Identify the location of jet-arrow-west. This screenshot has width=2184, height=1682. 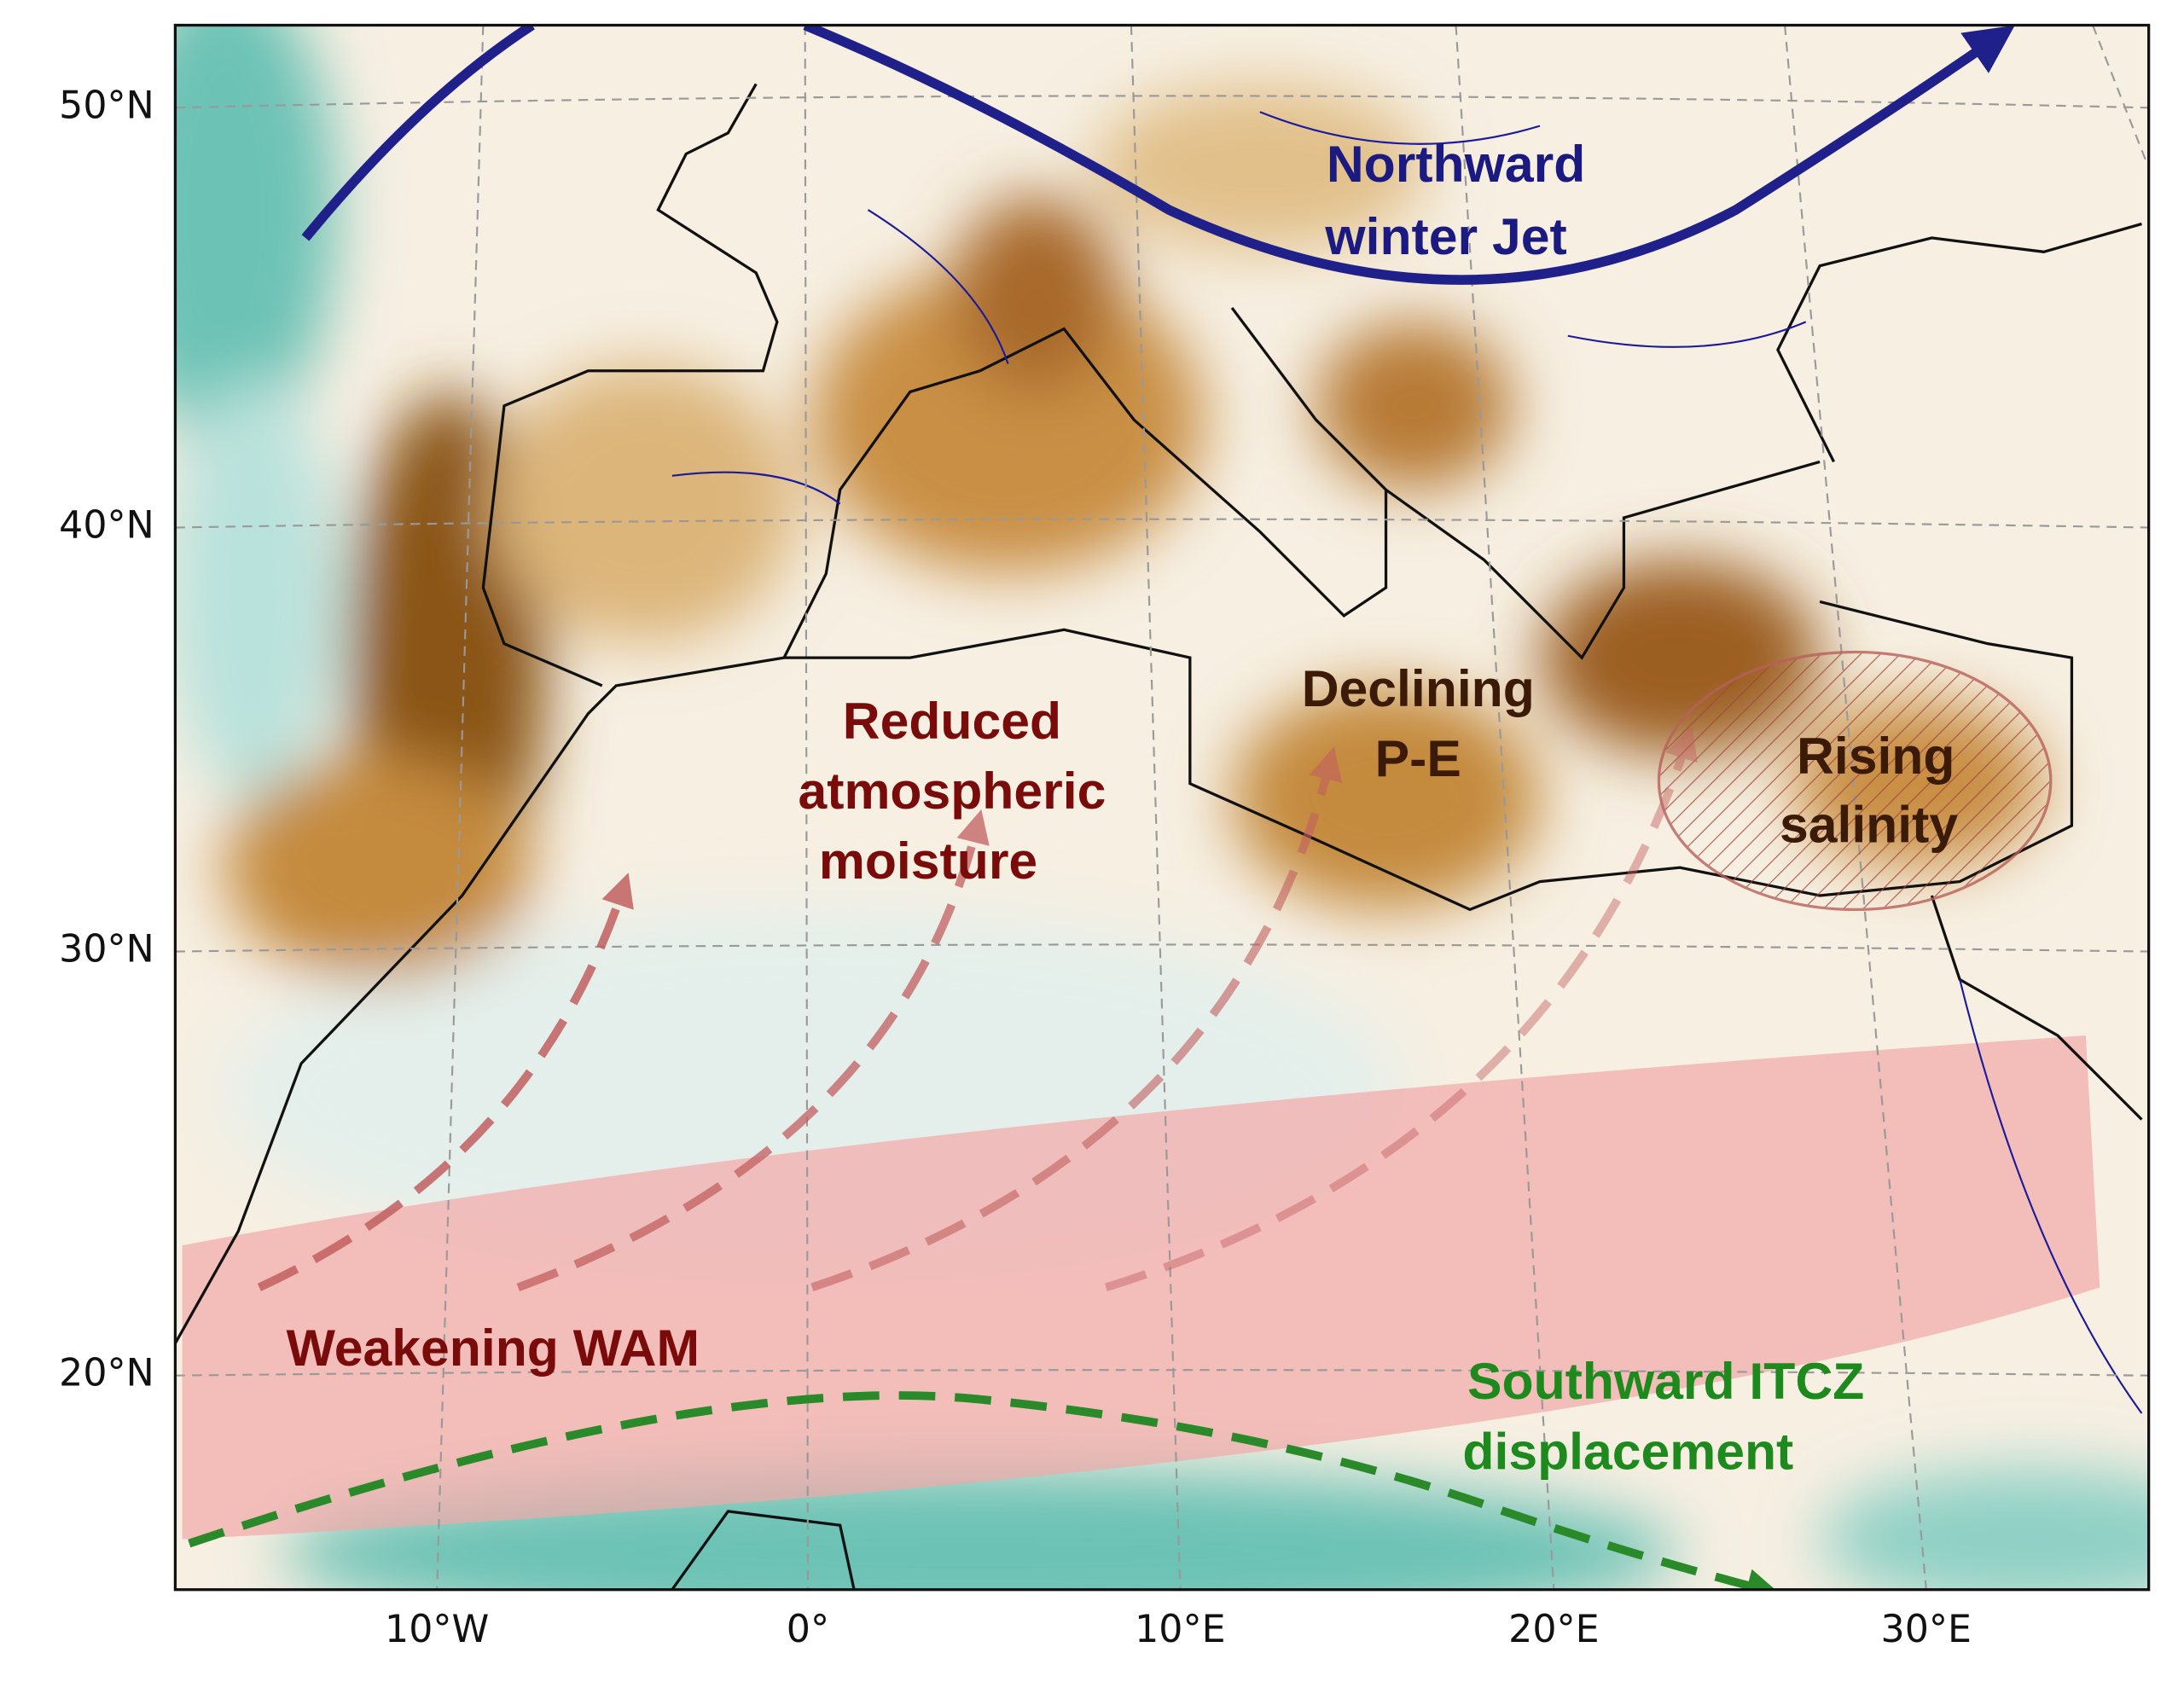
(418, 133).